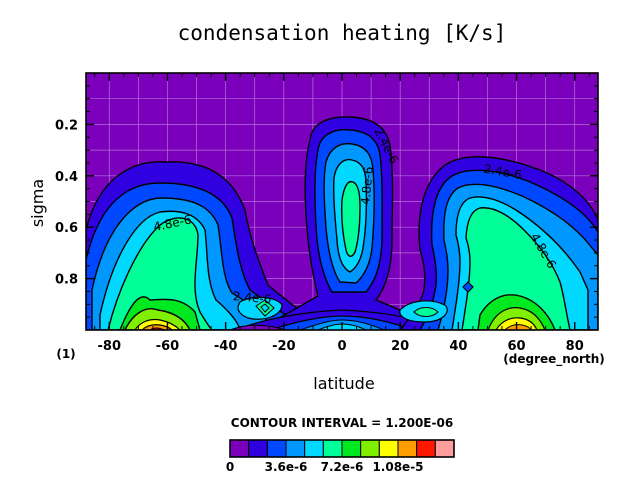  Describe the element at coordinates (342, 423) in the screenshot. I see `contour-interval-text: CONTOUR INTERVAL = 1.200E-06` at that location.